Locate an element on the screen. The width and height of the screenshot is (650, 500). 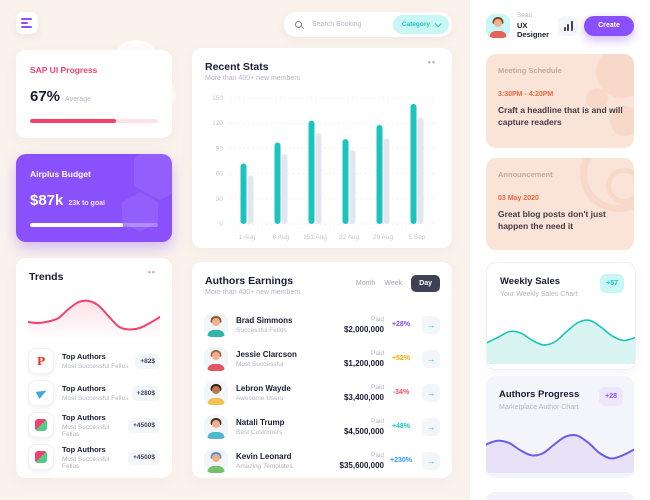
svg-text: 8 Aug is located at coordinates (281, 237).